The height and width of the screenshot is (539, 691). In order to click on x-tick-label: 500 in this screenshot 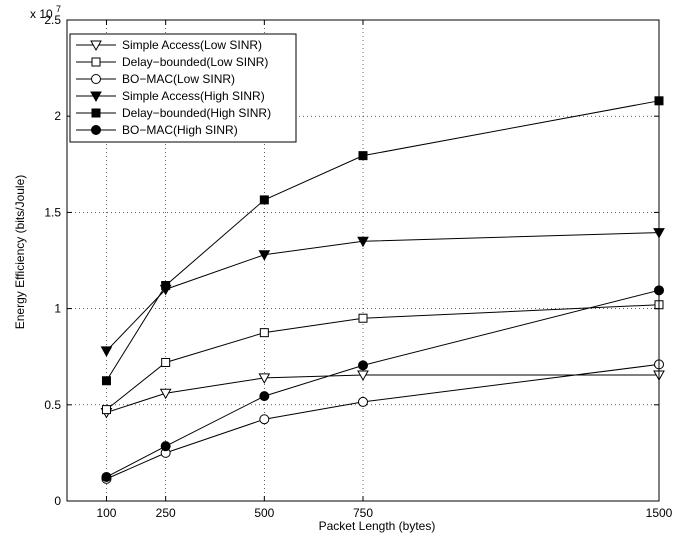, I will do `click(264, 513)`.